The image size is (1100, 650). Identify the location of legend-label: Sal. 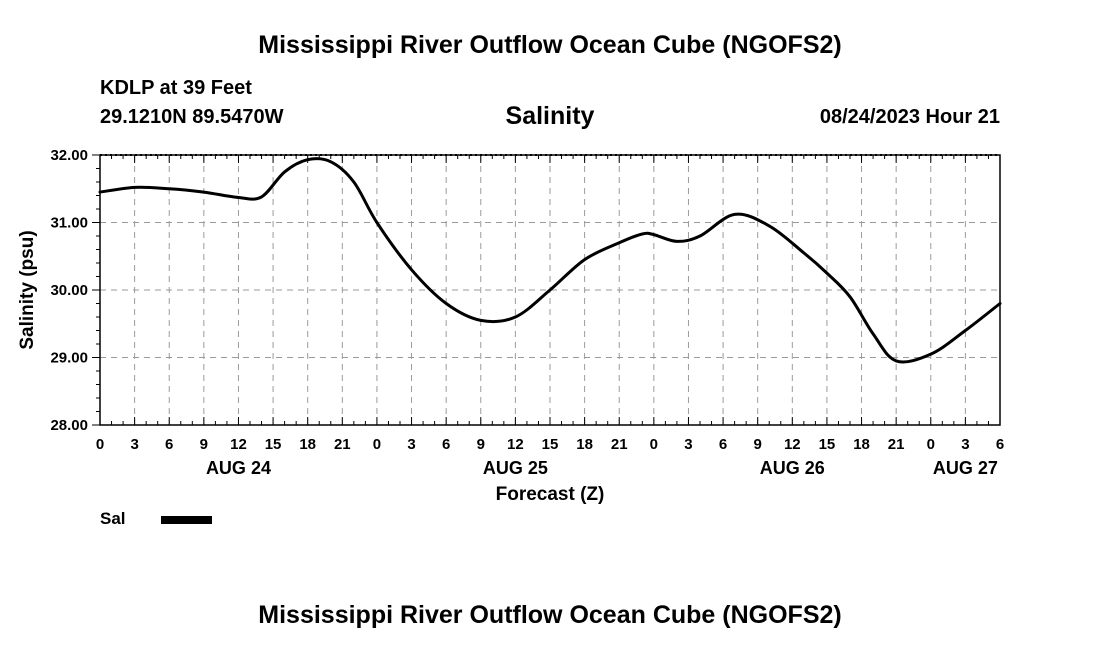
(113, 518).